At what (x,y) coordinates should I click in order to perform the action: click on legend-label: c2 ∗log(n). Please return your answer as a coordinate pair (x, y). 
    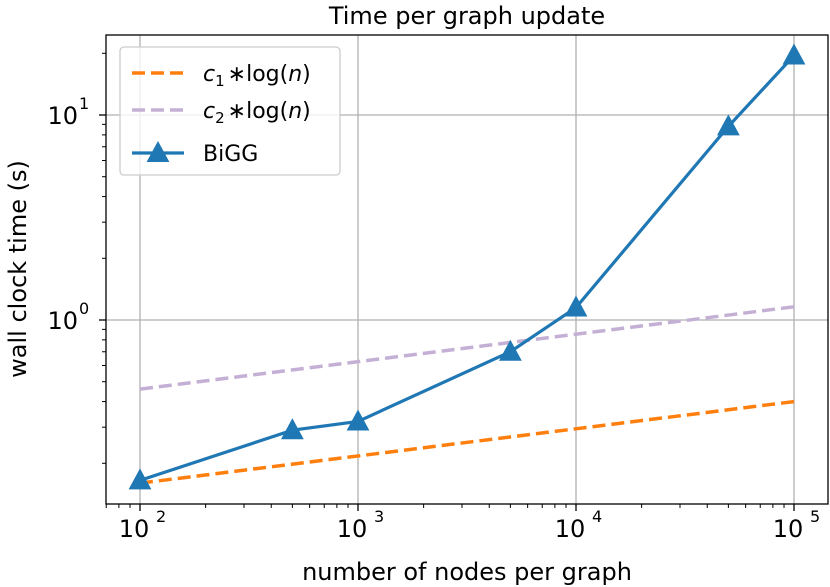
    Looking at the image, I should click on (257, 113).